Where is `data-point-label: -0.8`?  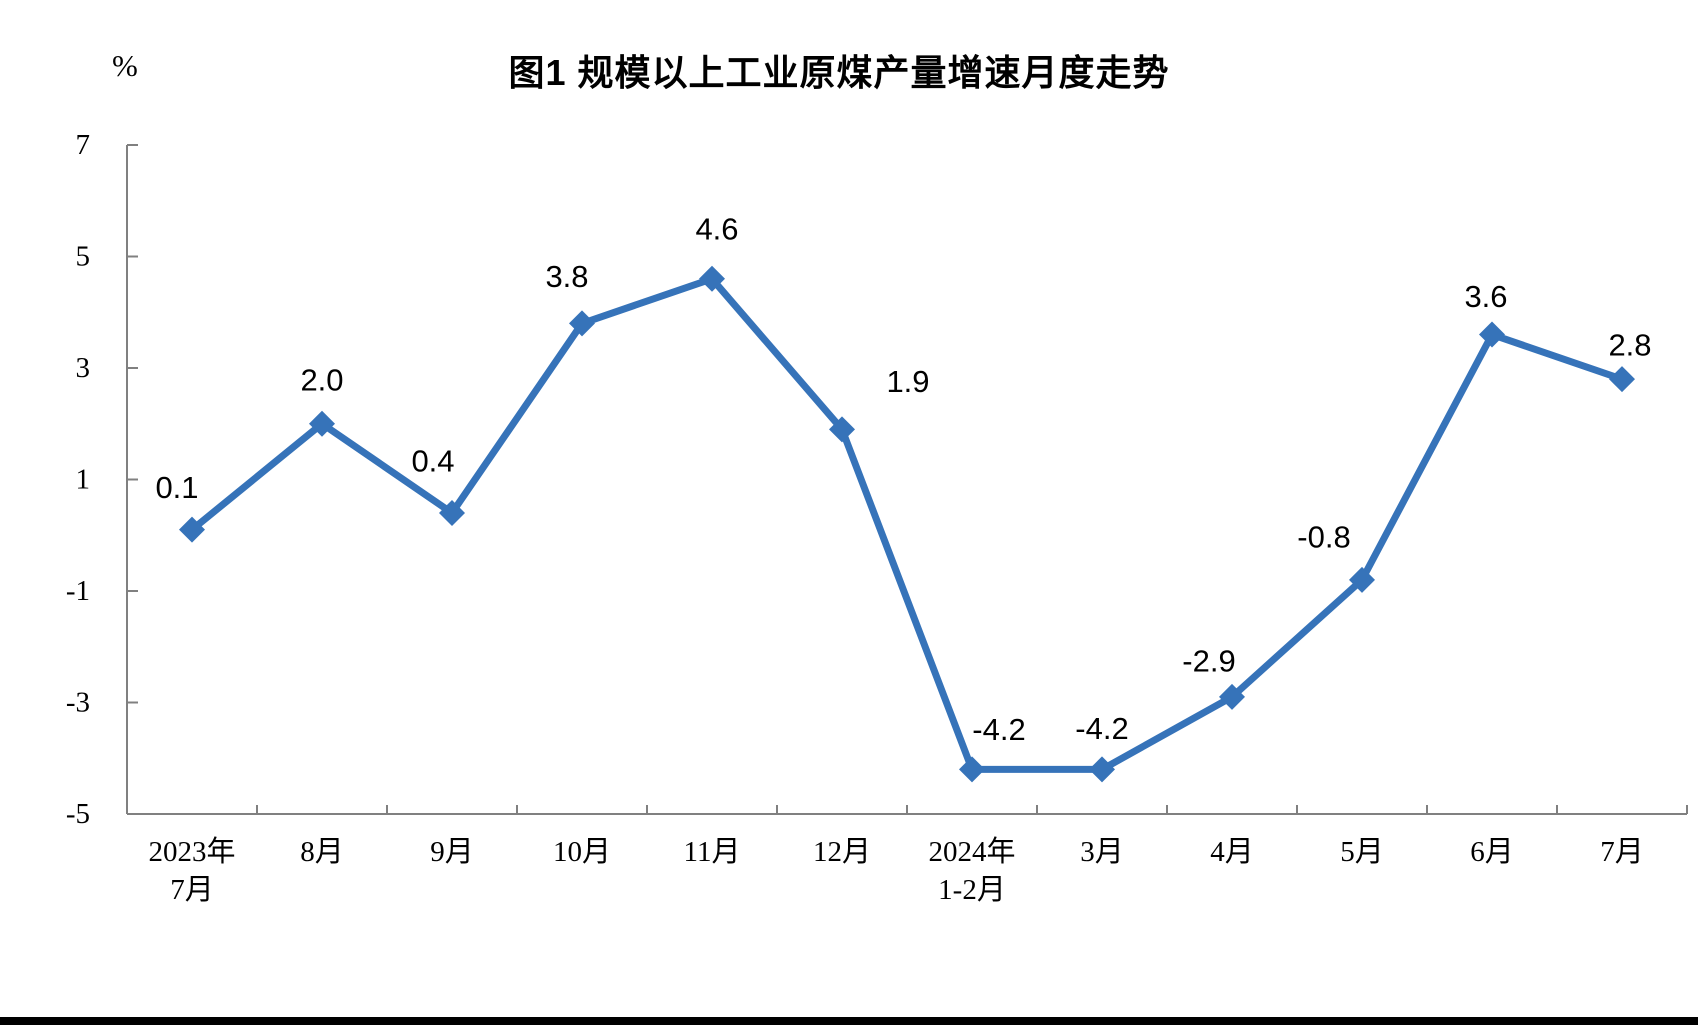
data-point-label: -0.8 is located at coordinates (1323, 536).